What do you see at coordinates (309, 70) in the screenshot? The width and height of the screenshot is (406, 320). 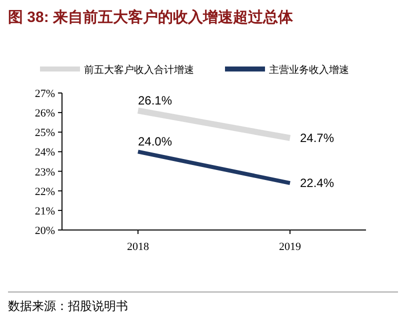 I see `legend-label: 主营业务收入增速` at bounding box center [309, 70].